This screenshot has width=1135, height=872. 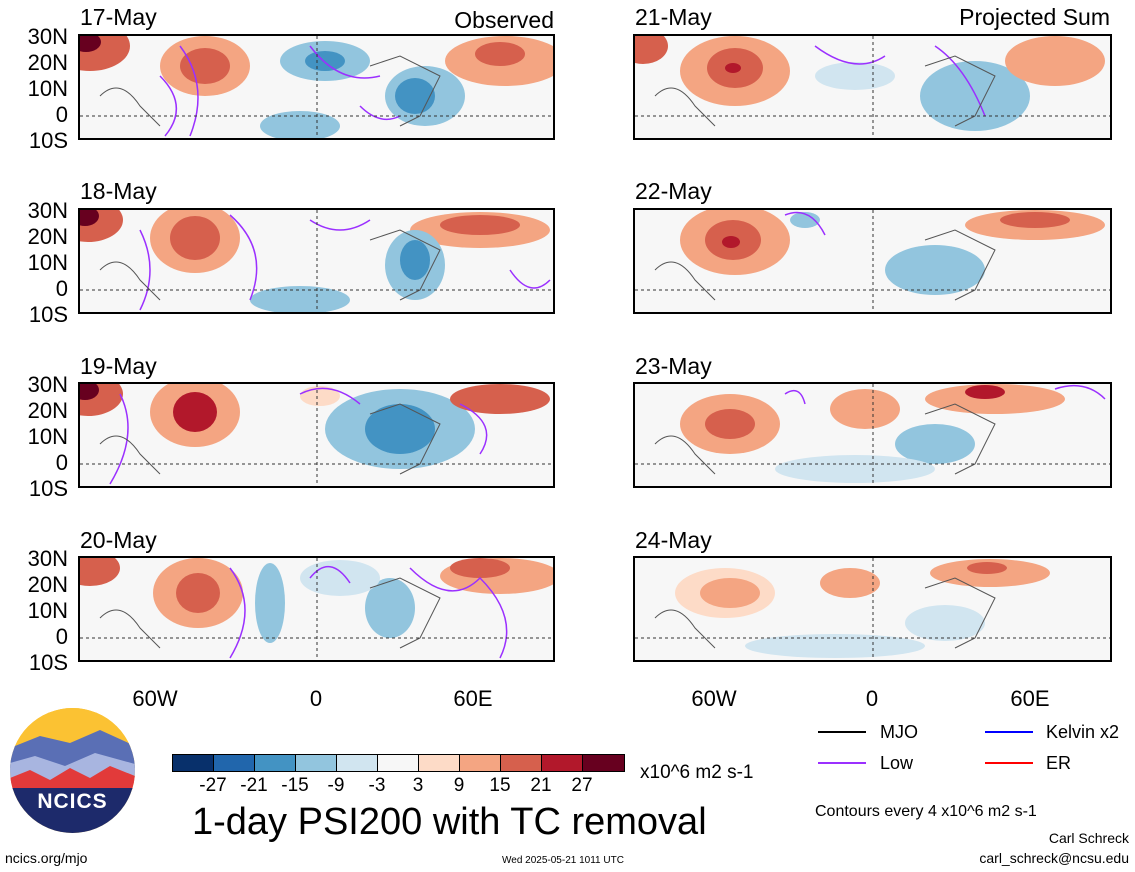 What do you see at coordinates (897, 763) in the screenshot?
I see `legend-label-low: Low` at bounding box center [897, 763].